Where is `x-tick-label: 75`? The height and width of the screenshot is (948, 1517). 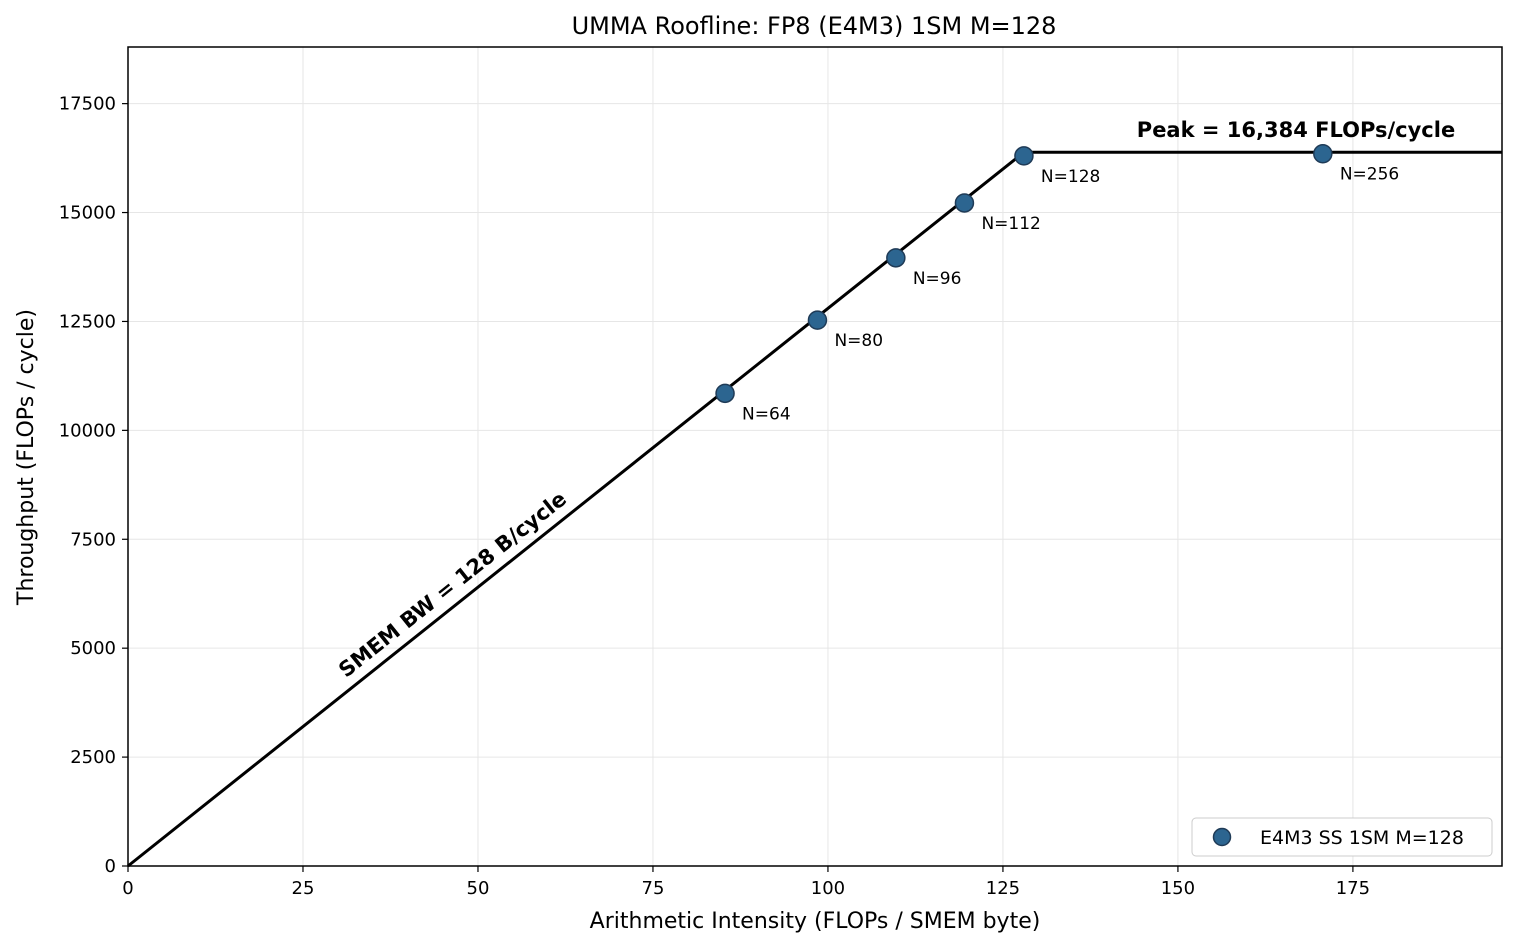 x-tick-label: 75 is located at coordinates (653, 888).